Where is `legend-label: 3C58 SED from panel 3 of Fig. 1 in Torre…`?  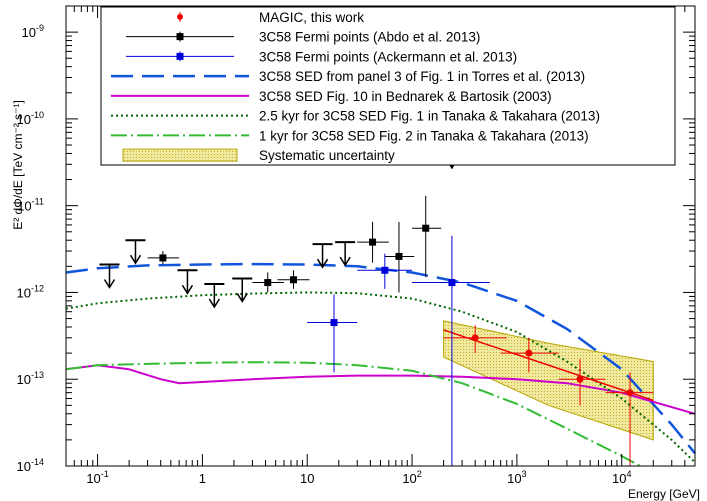
legend-label: 3C58 SED from panel 3 of Fig. 1 in Torre… is located at coordinates (422, 76).